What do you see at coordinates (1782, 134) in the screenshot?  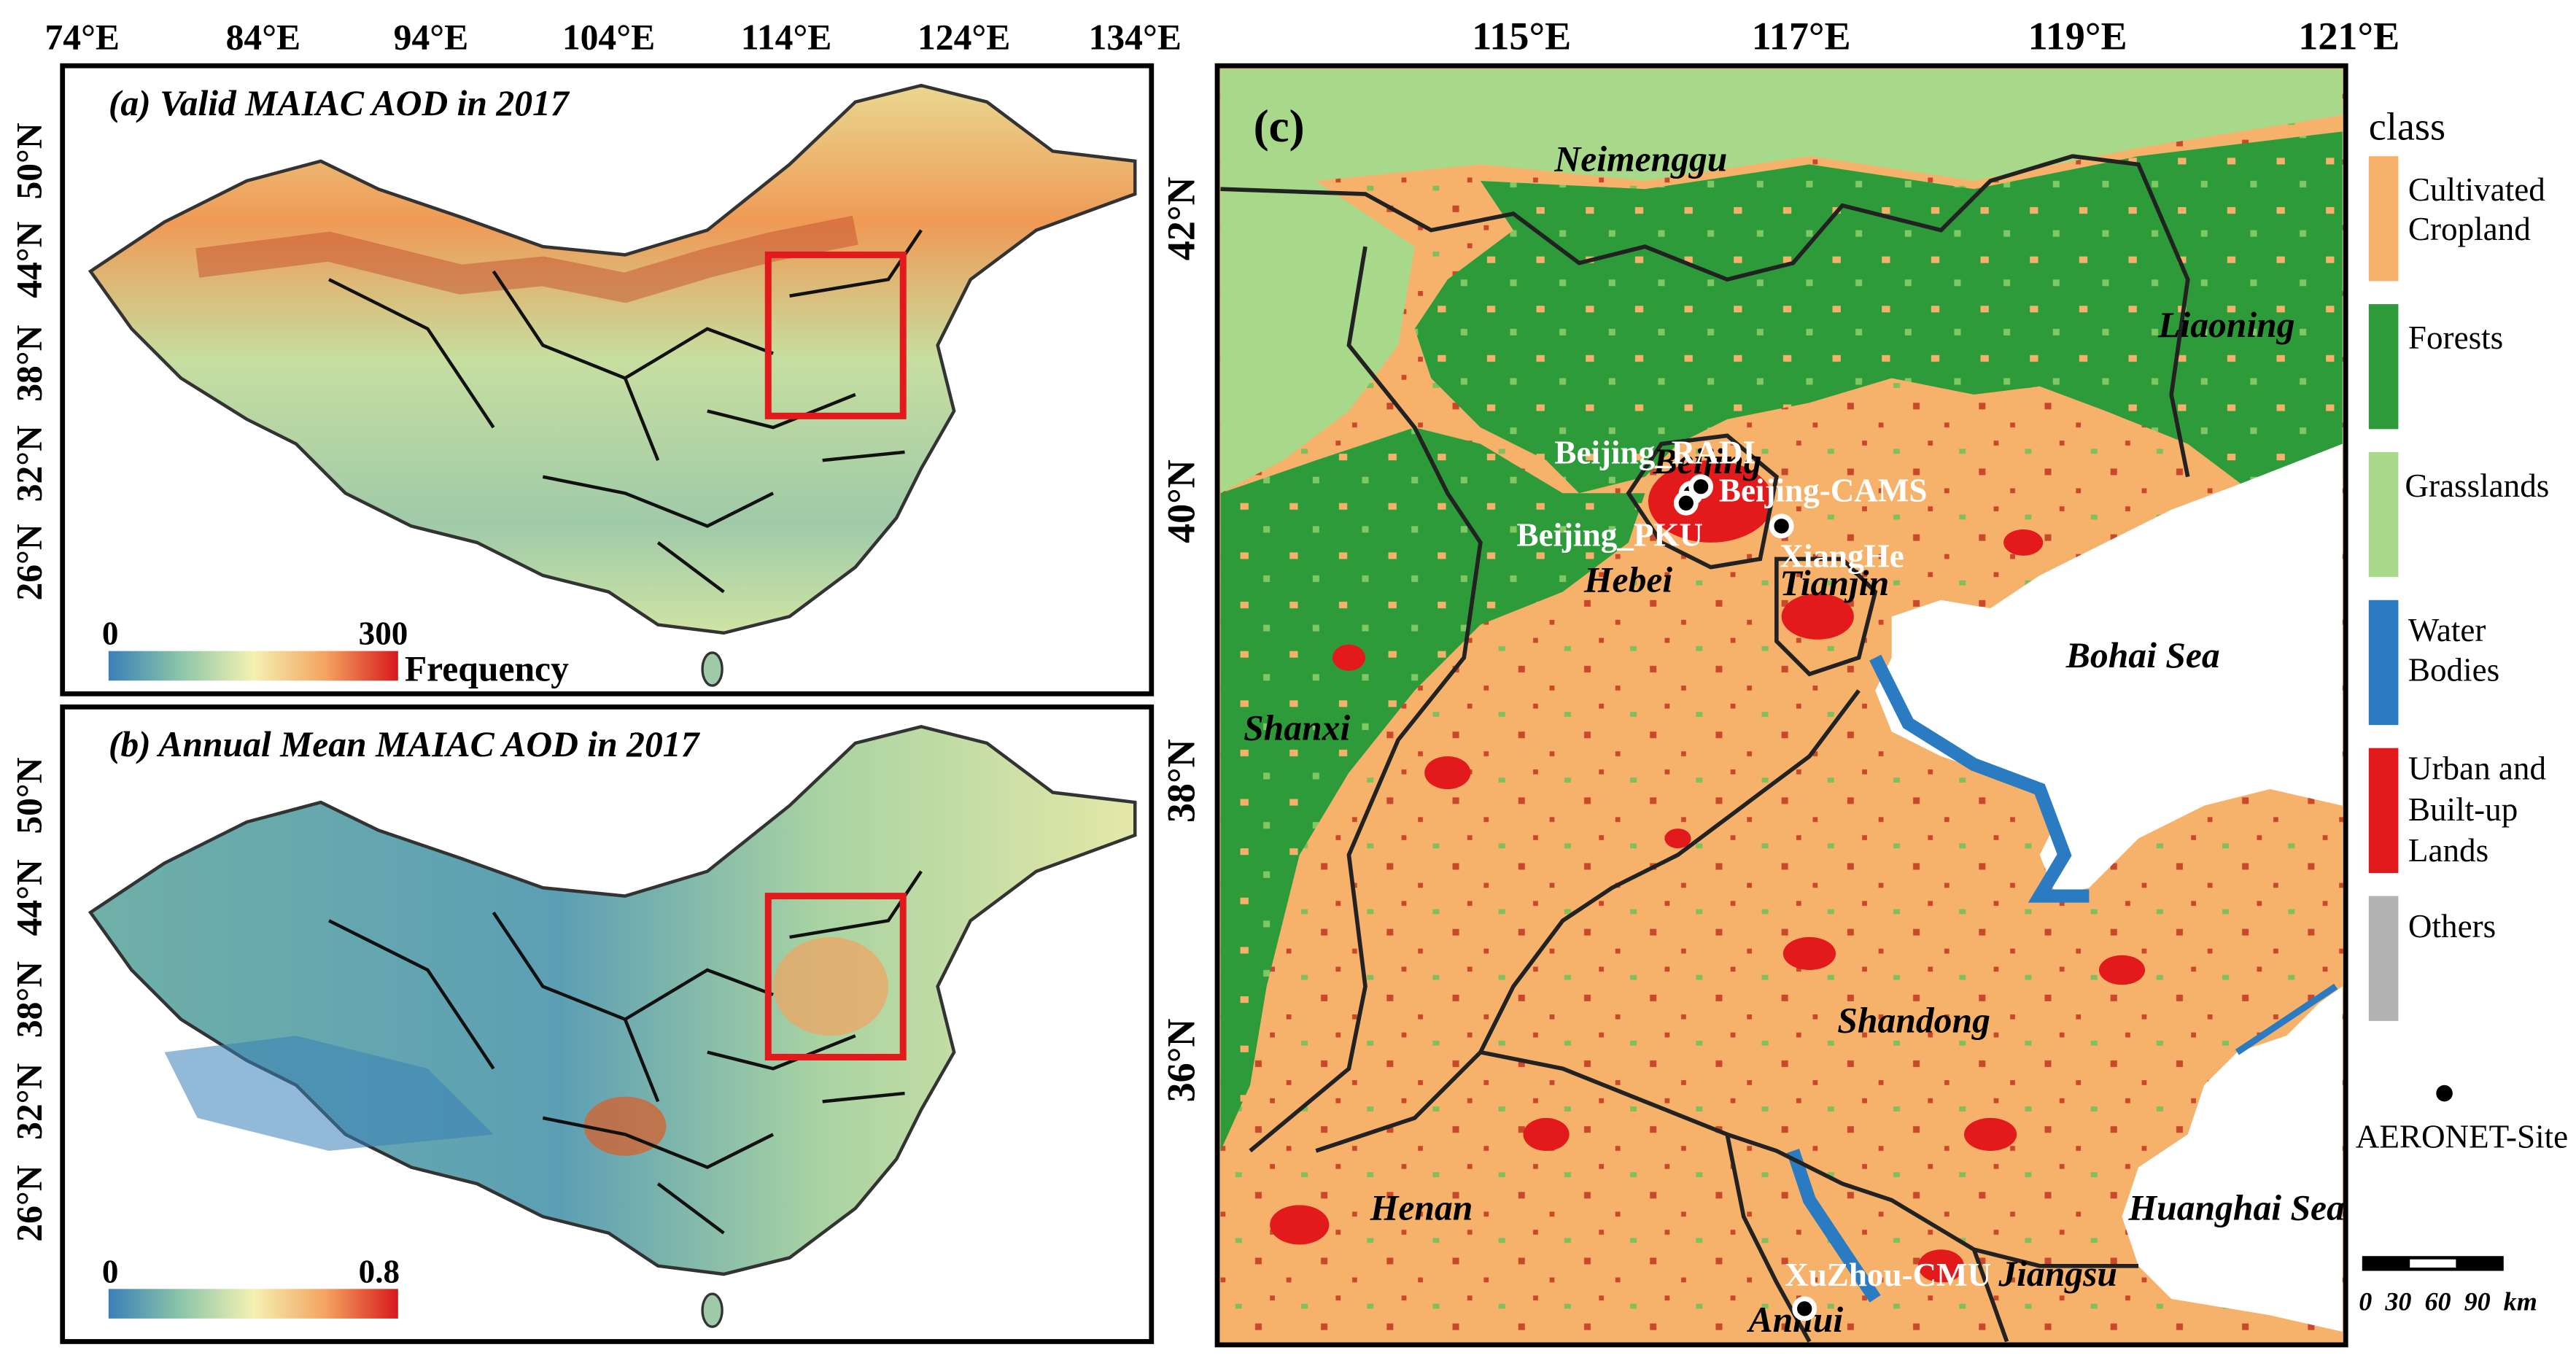 I see `grassland-north` at bounding box center [1782, 134].